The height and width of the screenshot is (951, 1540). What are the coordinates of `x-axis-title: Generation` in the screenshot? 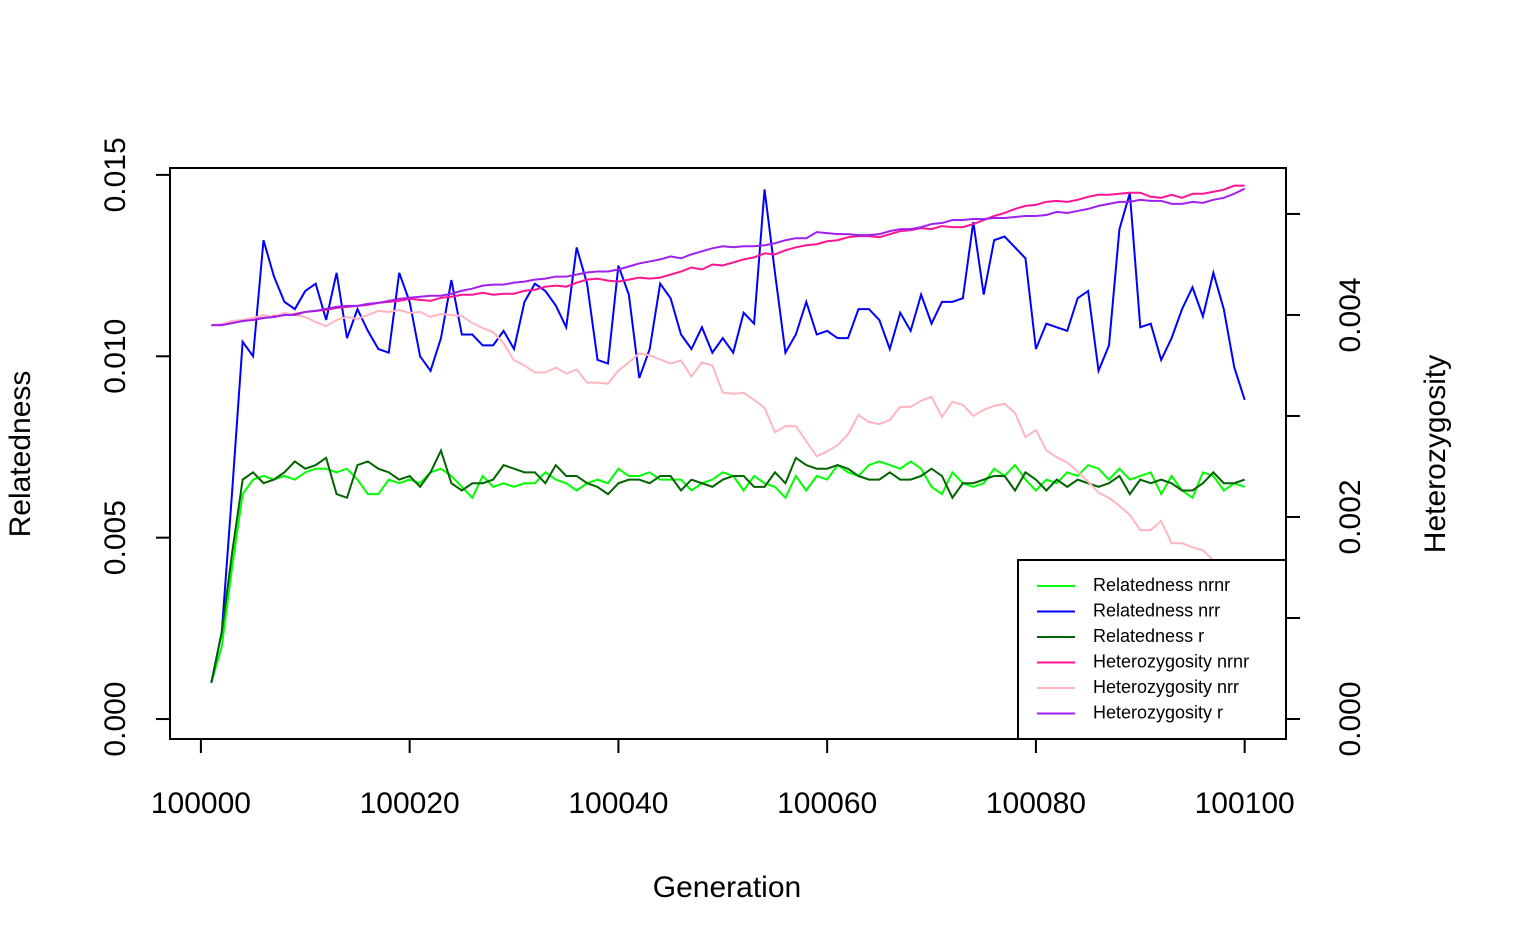 It's located at (727, 887).